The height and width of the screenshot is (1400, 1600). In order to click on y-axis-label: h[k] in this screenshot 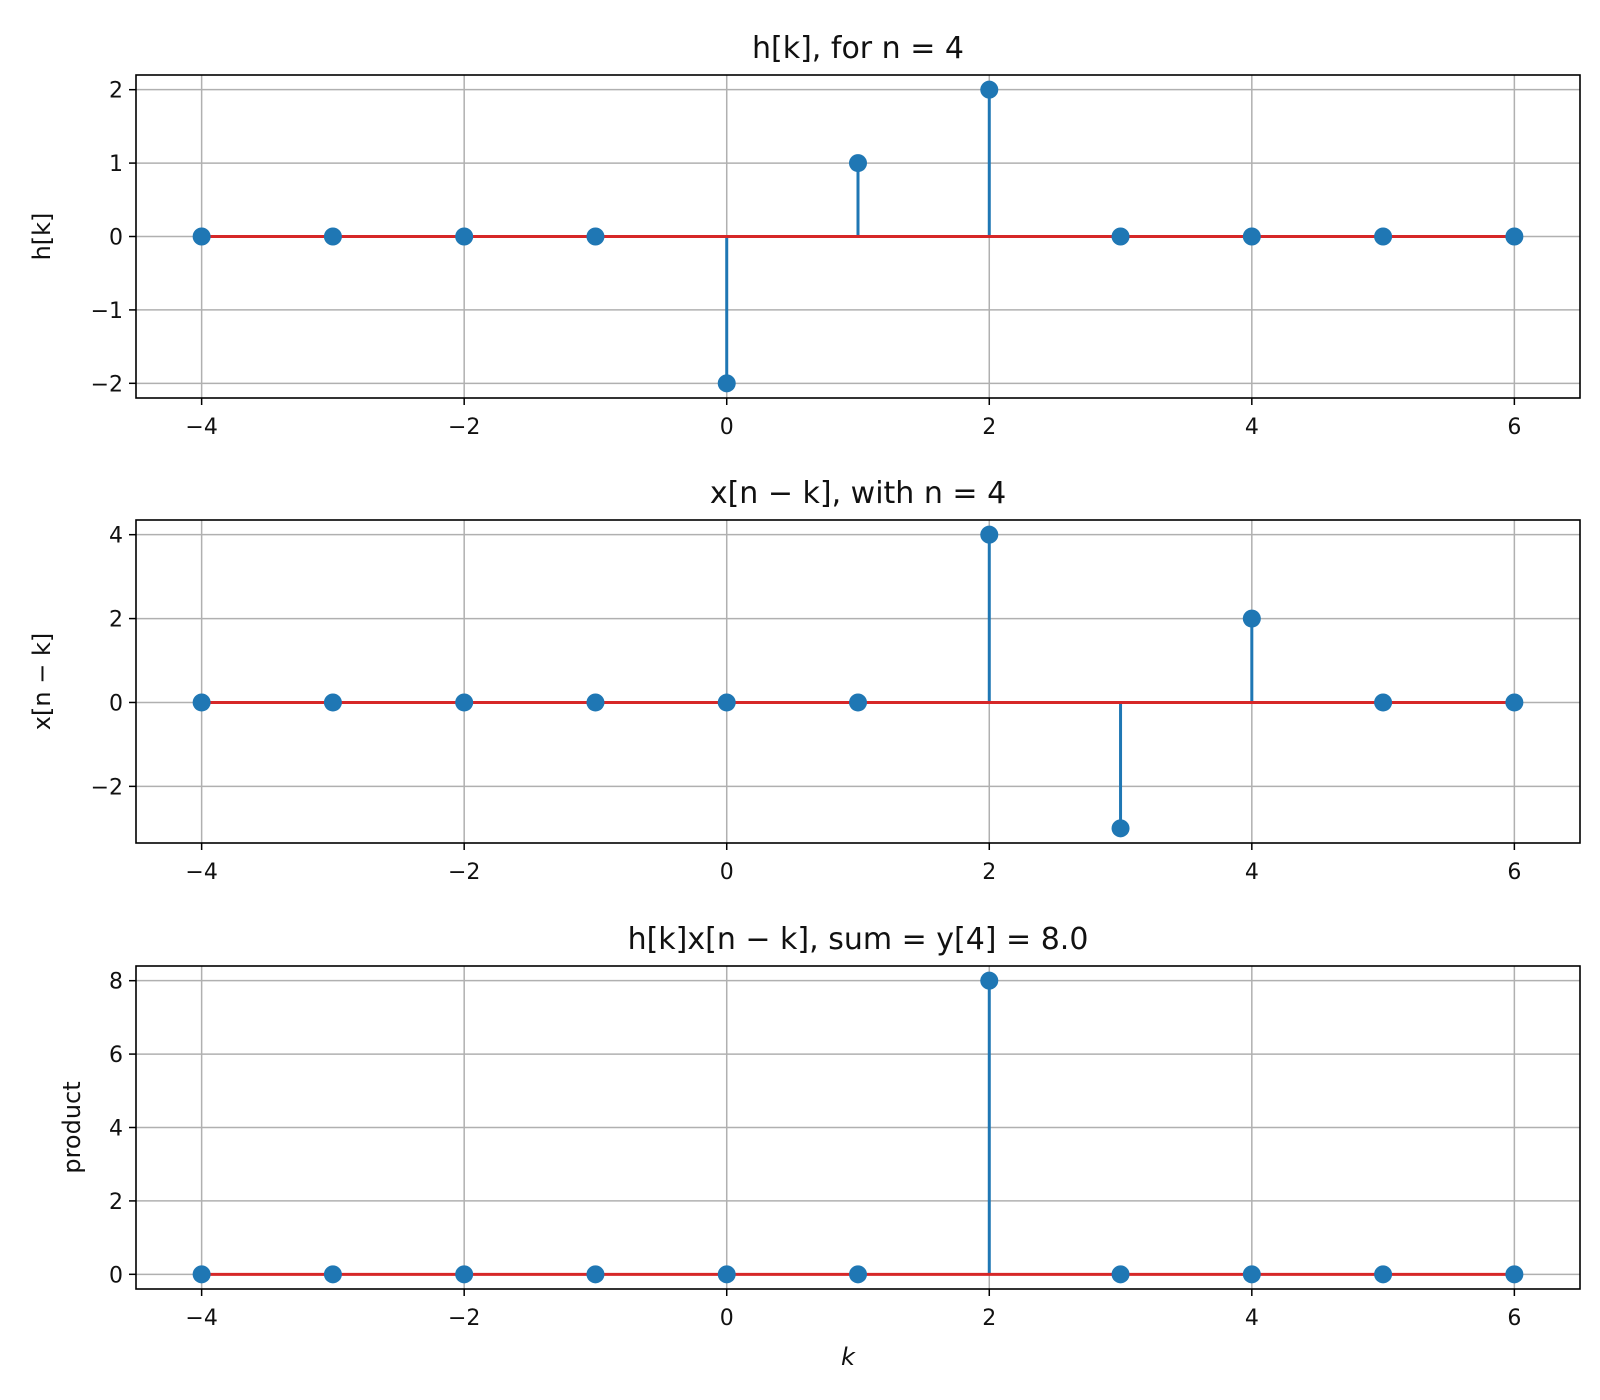, I will do `click(42, 237)`.